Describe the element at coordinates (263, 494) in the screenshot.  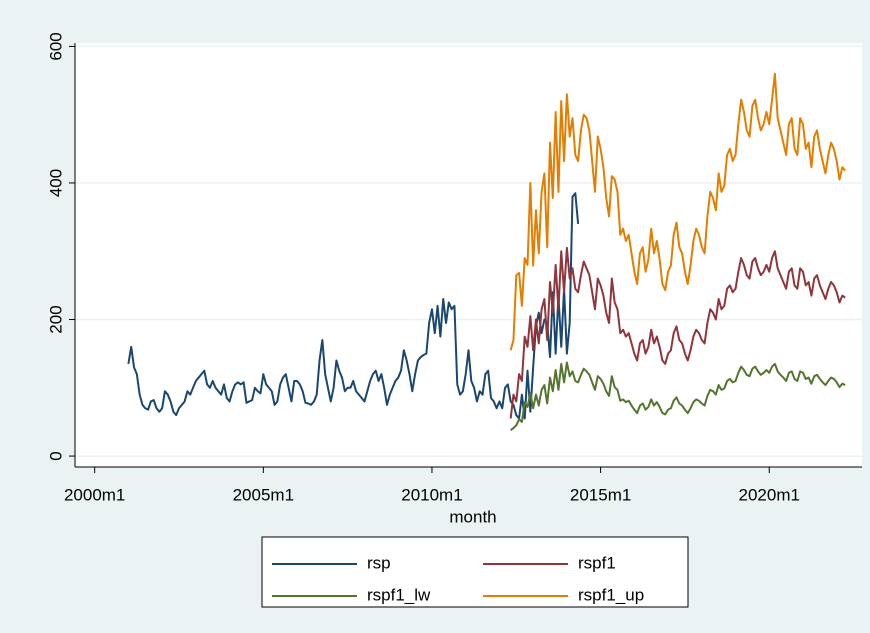
I see `x-tick-label: 2005m1` at that location.